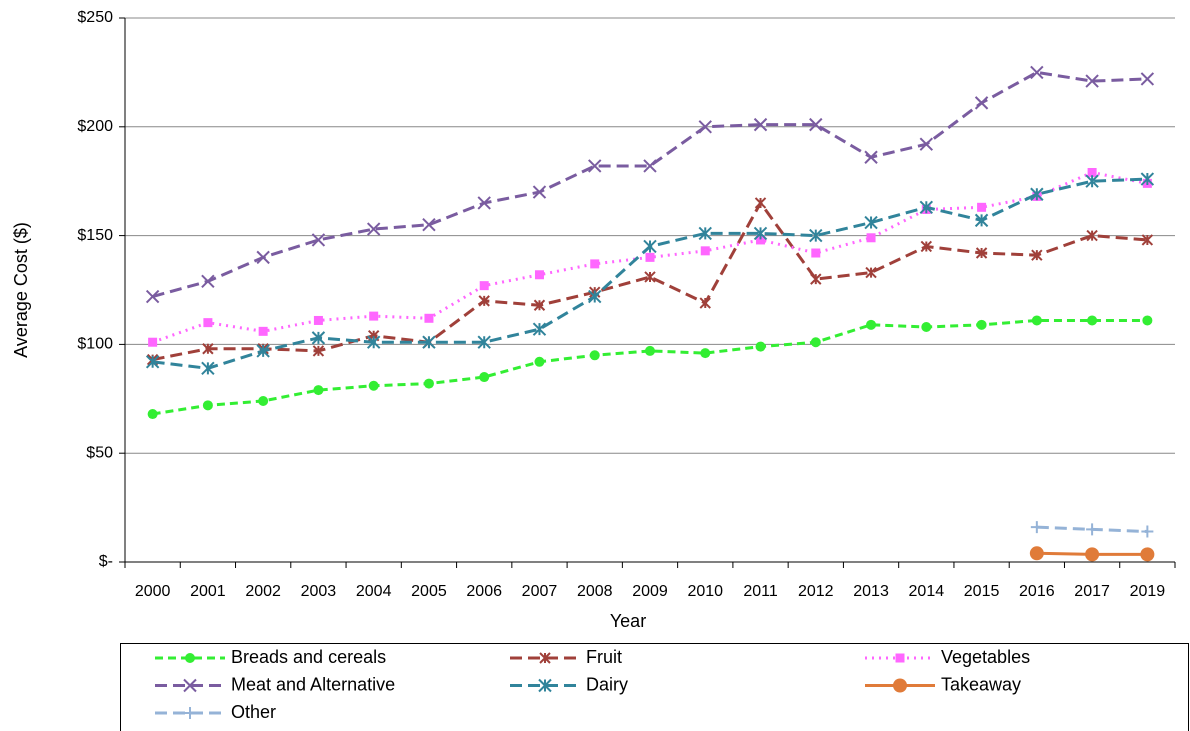  Describe the element at coordinates (650, 591) in the screenshot. I see `x-tick-label: 2009` at that location.